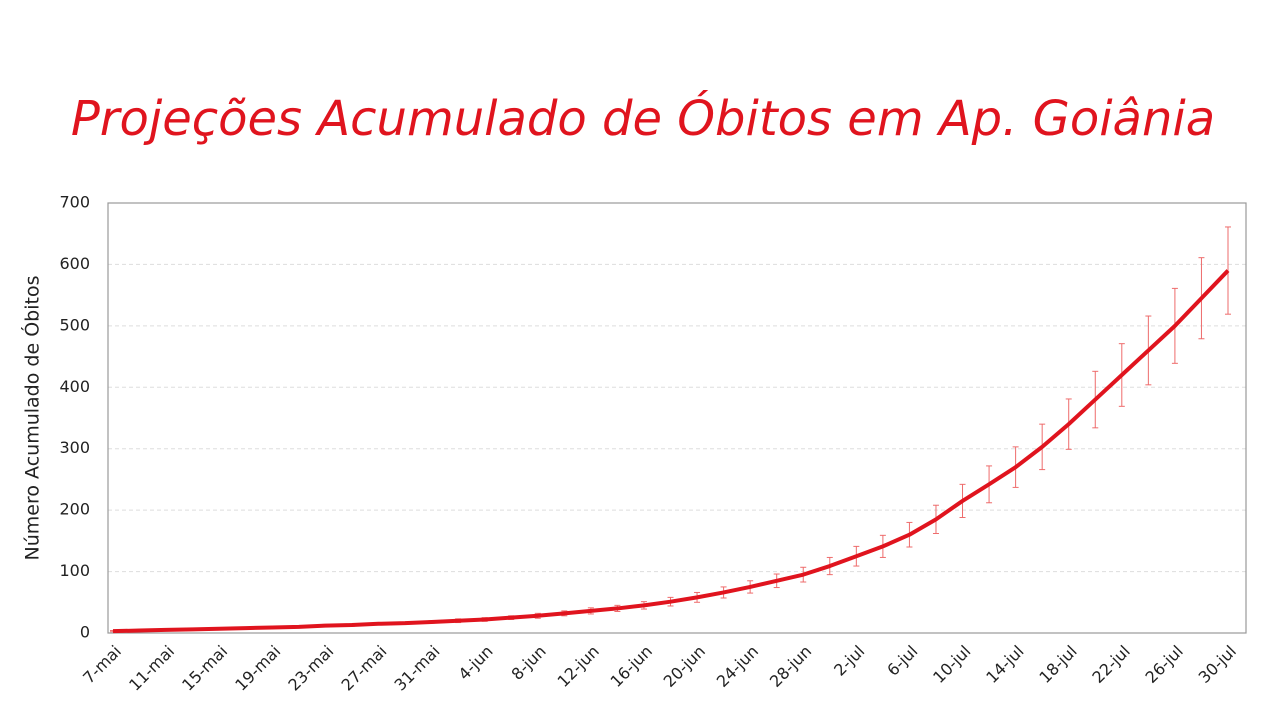 The image size is (1280, 723). What do you see at coordinates (684, 666) in the screenshot?
I see `x-tick-label: 20-jun` at bounding box center [684, 666].